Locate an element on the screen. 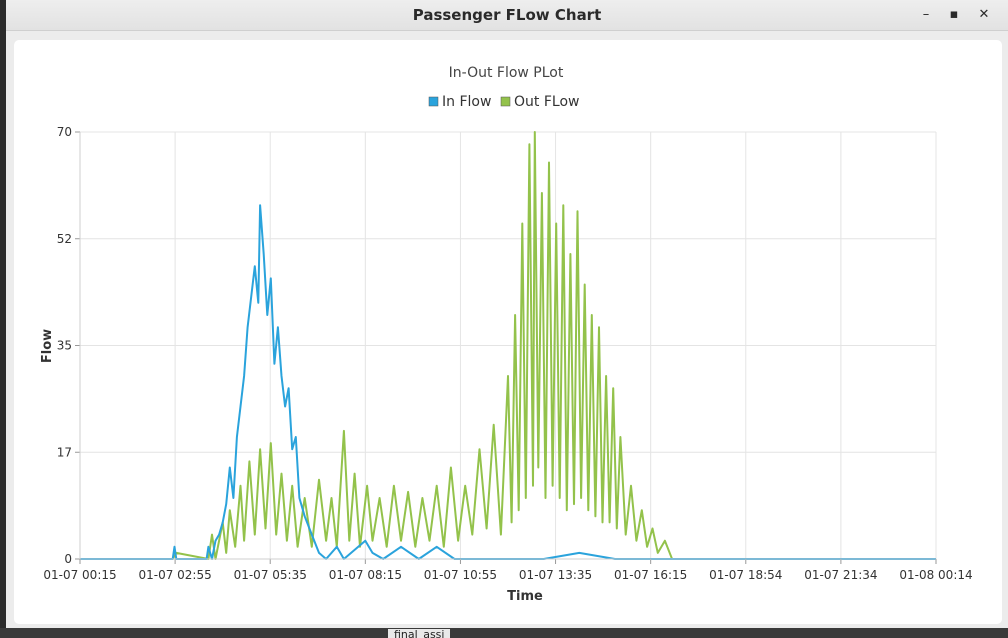  window-title: Passenger FLow Chart is located at coordinates (507, 15).